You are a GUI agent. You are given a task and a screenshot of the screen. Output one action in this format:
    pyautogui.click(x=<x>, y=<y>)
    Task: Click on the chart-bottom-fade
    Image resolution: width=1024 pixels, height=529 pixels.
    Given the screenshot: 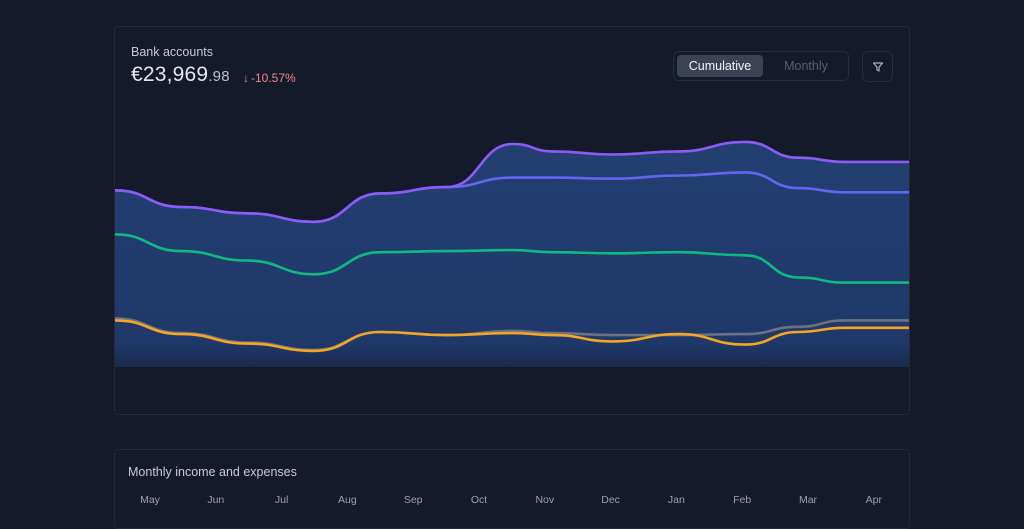 What is the action you would take?
    pyautogui.click(x=512, y=390)
    